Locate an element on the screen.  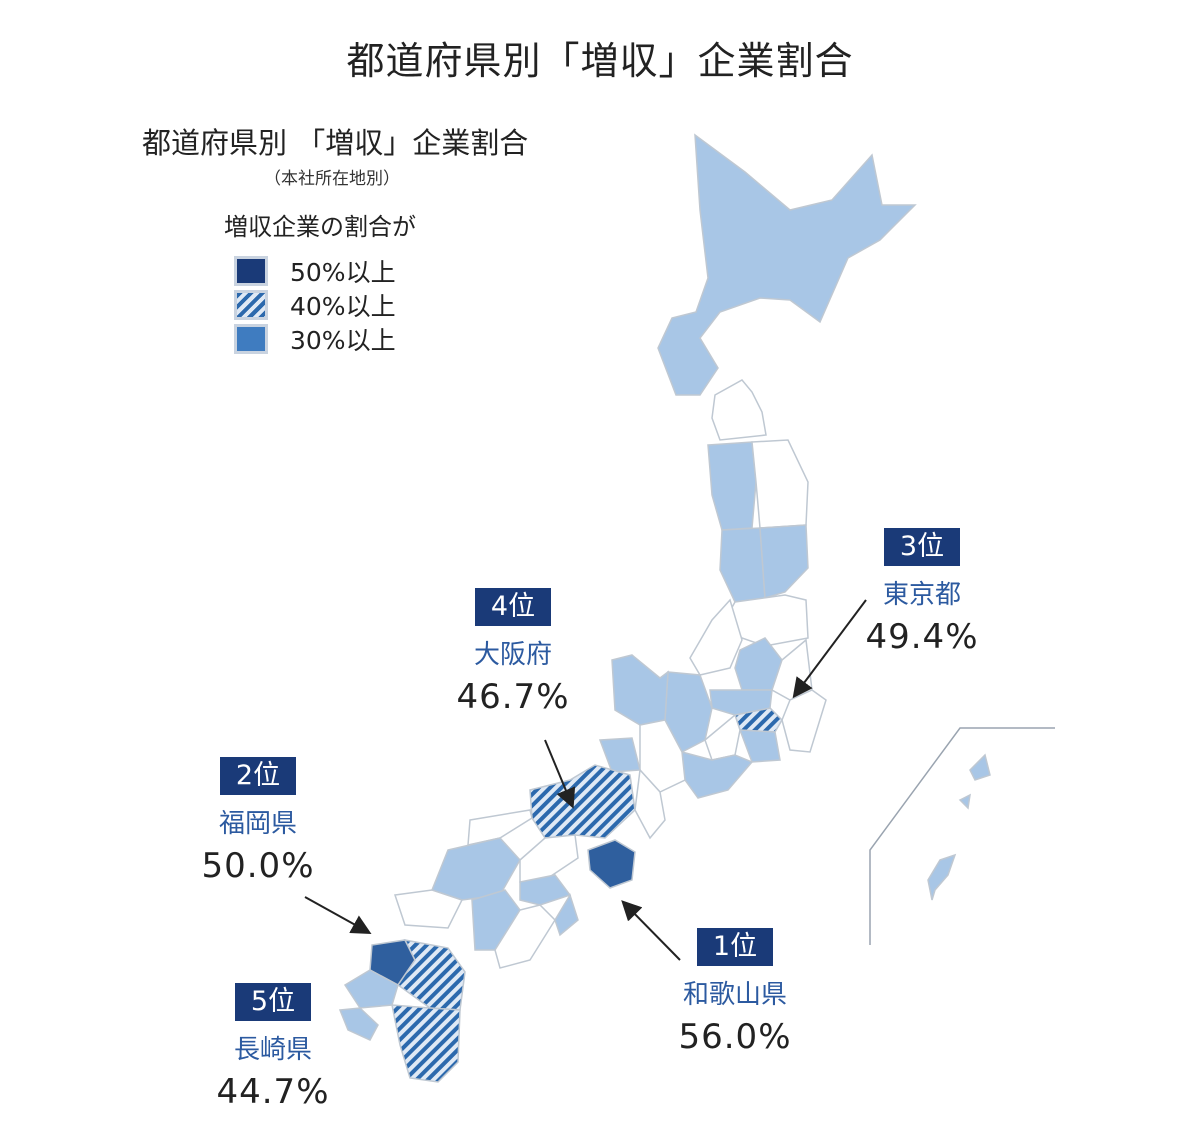
region-okinawa-c is located at coordinates (942, 877).